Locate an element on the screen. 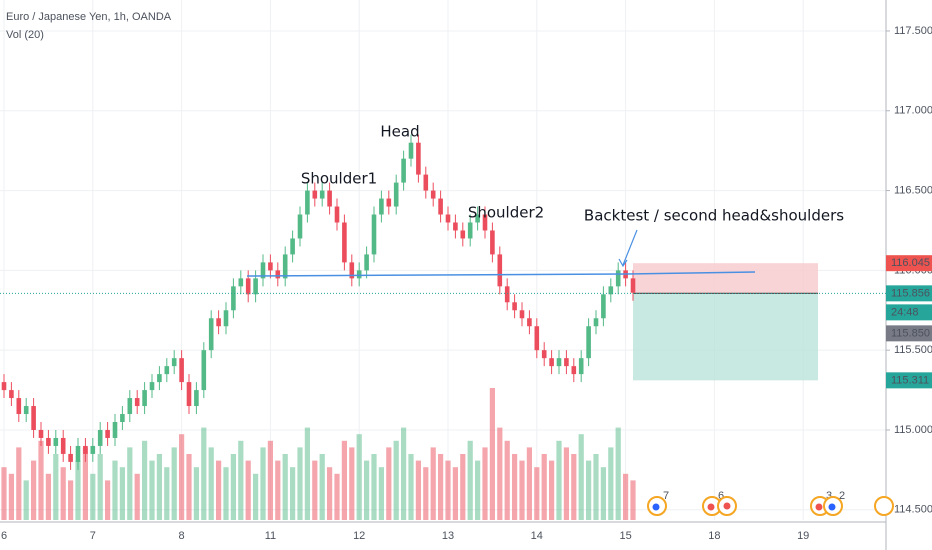 This screenshot has width=932, height=550. last-price-tag: 115.856 is located at coordinates (910, 293).